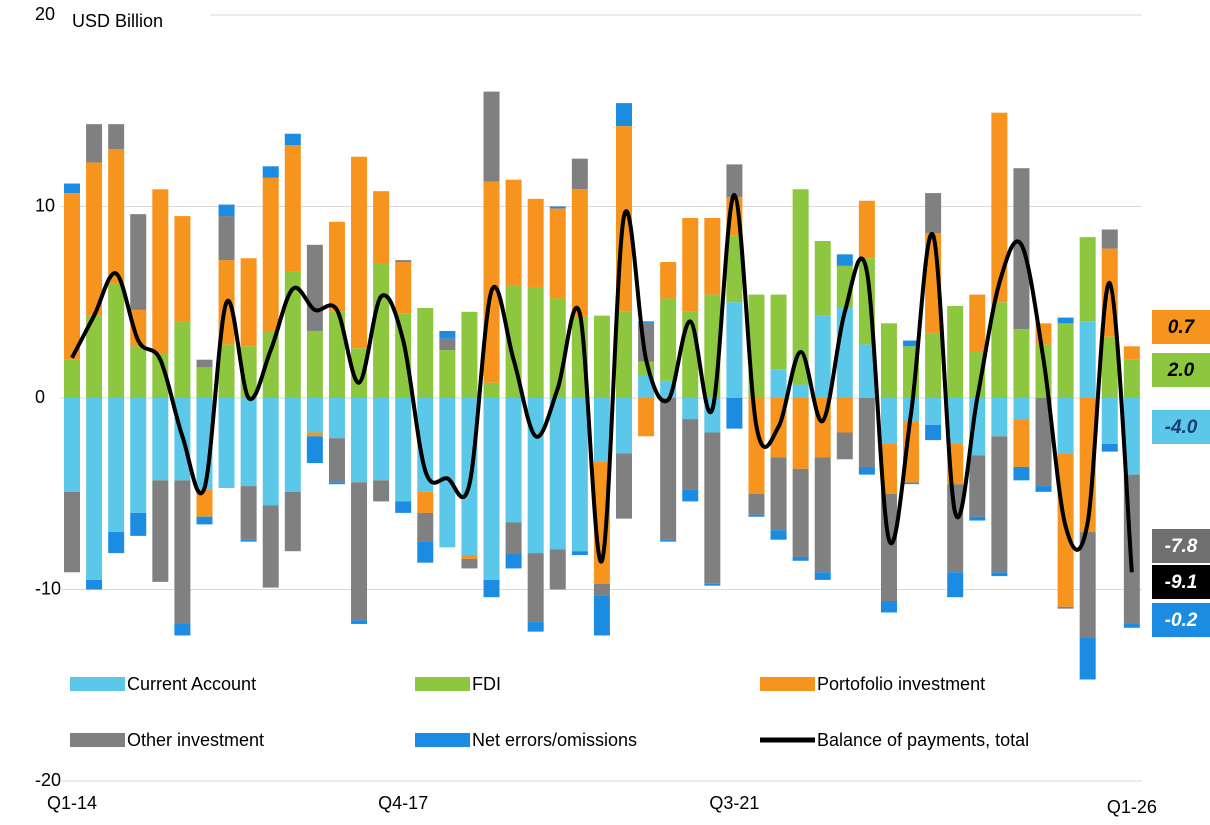 This screenshot has width=1210, height=825. What do you see at coordinates (1181, 370) in the screenshot?
I see `end-label: 2.0` at bounding box center [1181, 370].